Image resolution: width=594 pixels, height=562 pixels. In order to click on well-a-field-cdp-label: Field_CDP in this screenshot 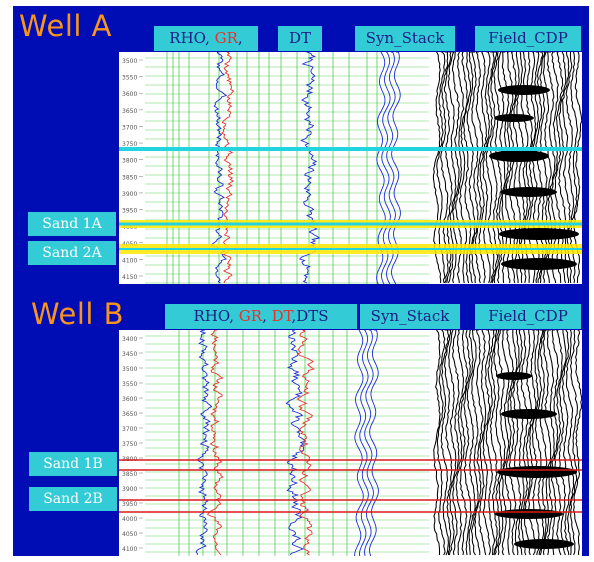, I will do `click(528, 38)`.